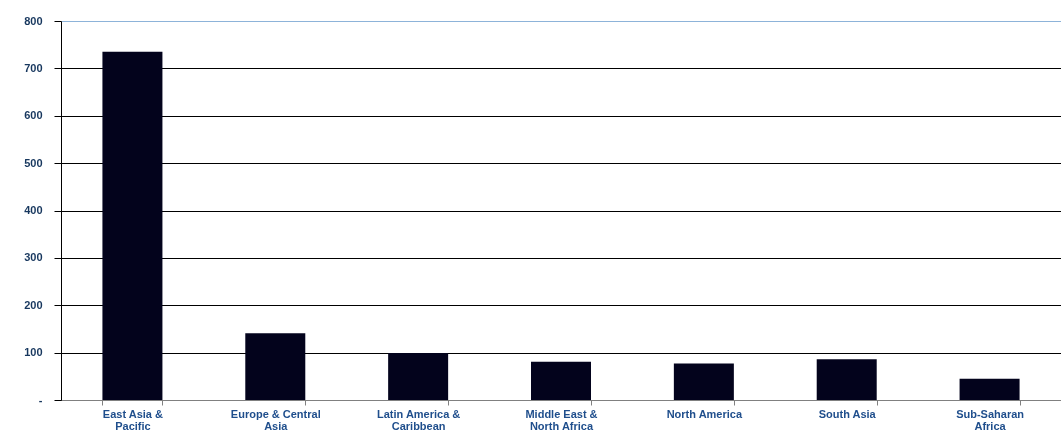 The width and height of the screenshot is (1061, 437). I want to click on y-tick-label: -, so click(40, 399).